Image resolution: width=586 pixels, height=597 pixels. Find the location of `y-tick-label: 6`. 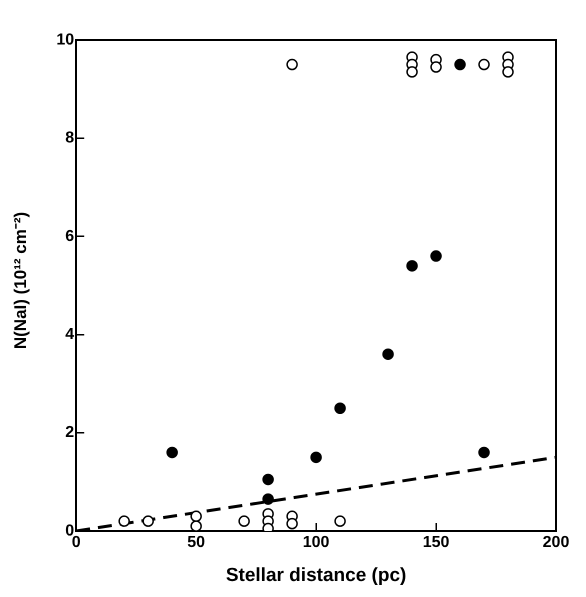

y-tick-label: 6 is located at coordinates (69, 236).